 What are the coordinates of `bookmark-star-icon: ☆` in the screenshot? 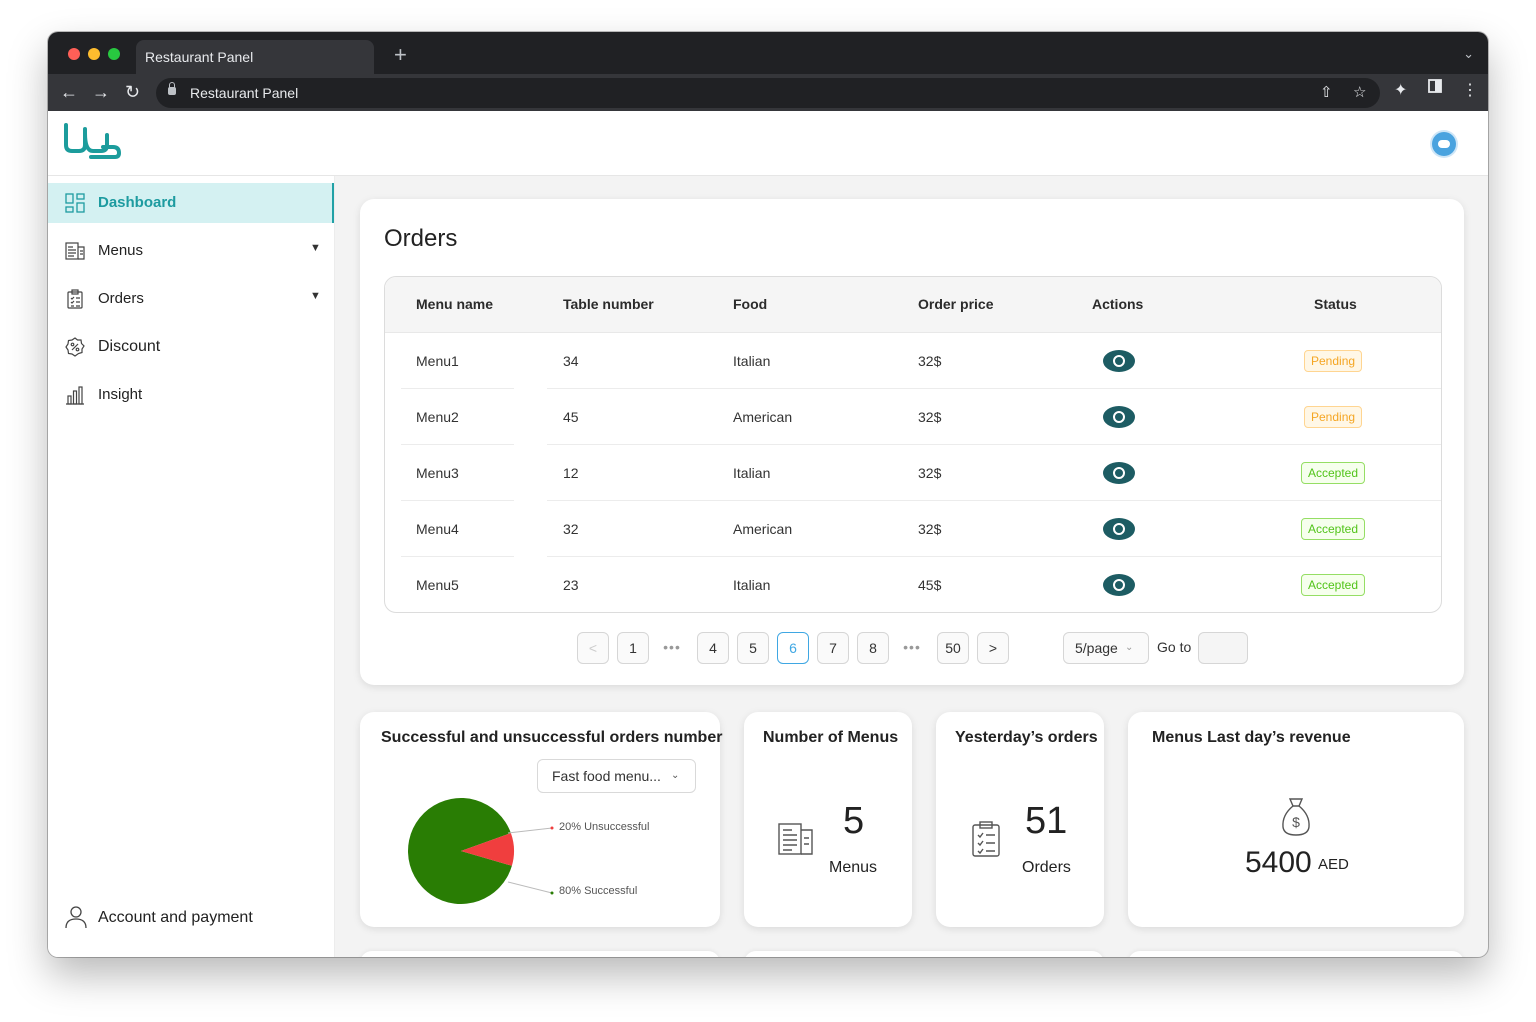 It's located at (1360, 92).